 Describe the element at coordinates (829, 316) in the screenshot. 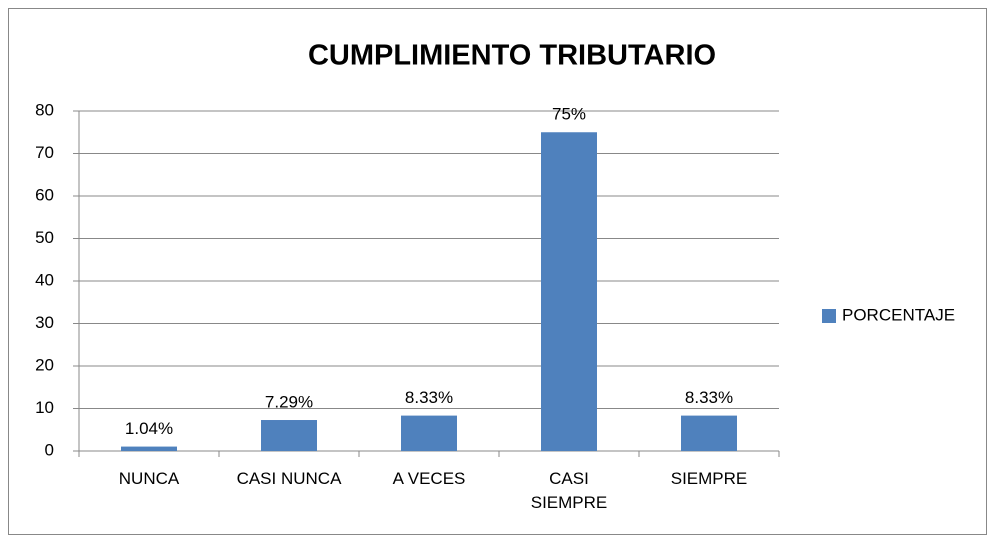

I see `legend-swatch` at that location.